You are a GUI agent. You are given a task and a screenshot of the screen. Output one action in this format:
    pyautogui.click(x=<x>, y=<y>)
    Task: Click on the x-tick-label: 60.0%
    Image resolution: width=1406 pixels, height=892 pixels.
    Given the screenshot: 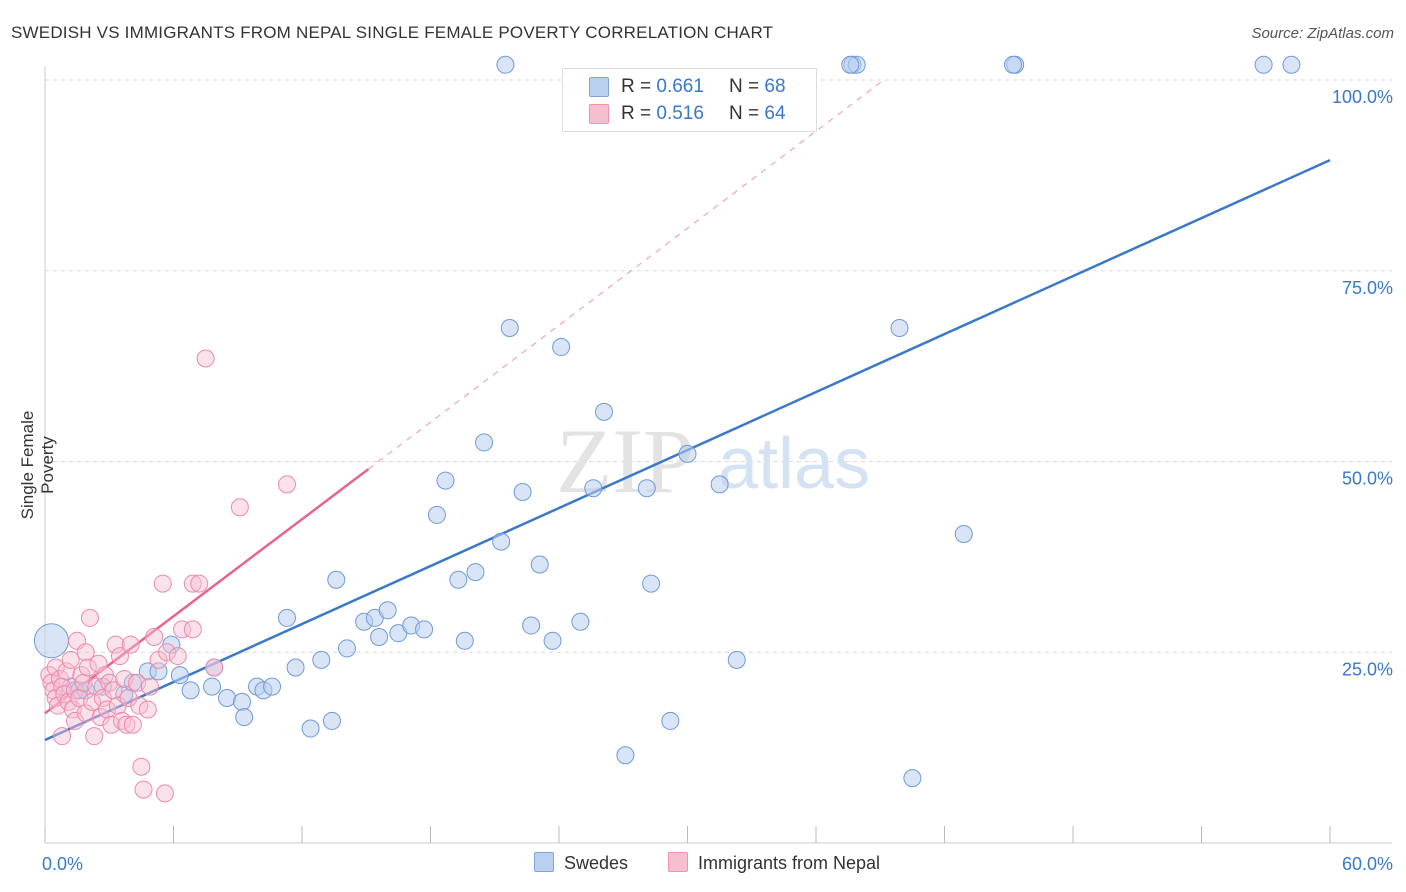 What is the action you would take?
    pyautogui.click(x=1367, y=864)
    